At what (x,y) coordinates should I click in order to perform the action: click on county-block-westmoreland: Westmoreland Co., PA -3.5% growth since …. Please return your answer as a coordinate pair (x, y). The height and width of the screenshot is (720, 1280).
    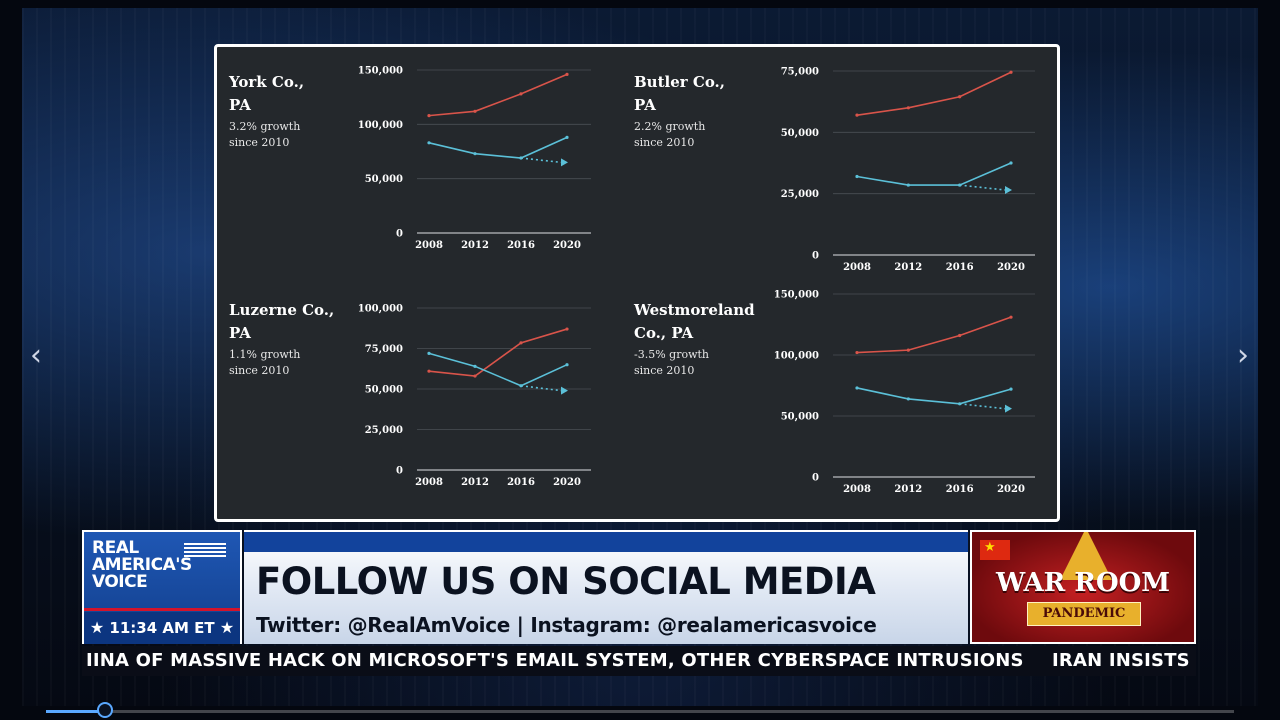
    Looking at the image, I should click on (694, 339).